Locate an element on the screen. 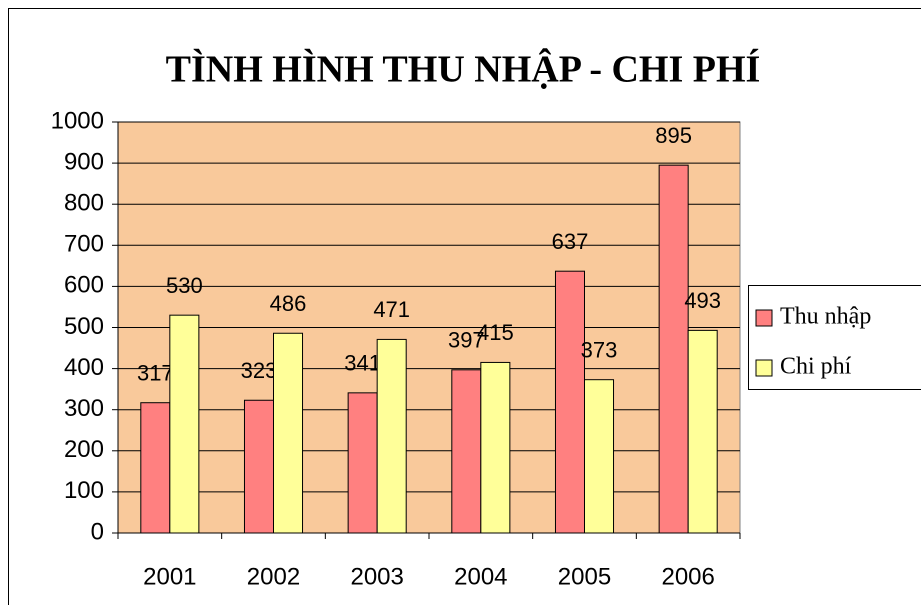  y-tick-label: 800 is located at coordinates (84, 203).